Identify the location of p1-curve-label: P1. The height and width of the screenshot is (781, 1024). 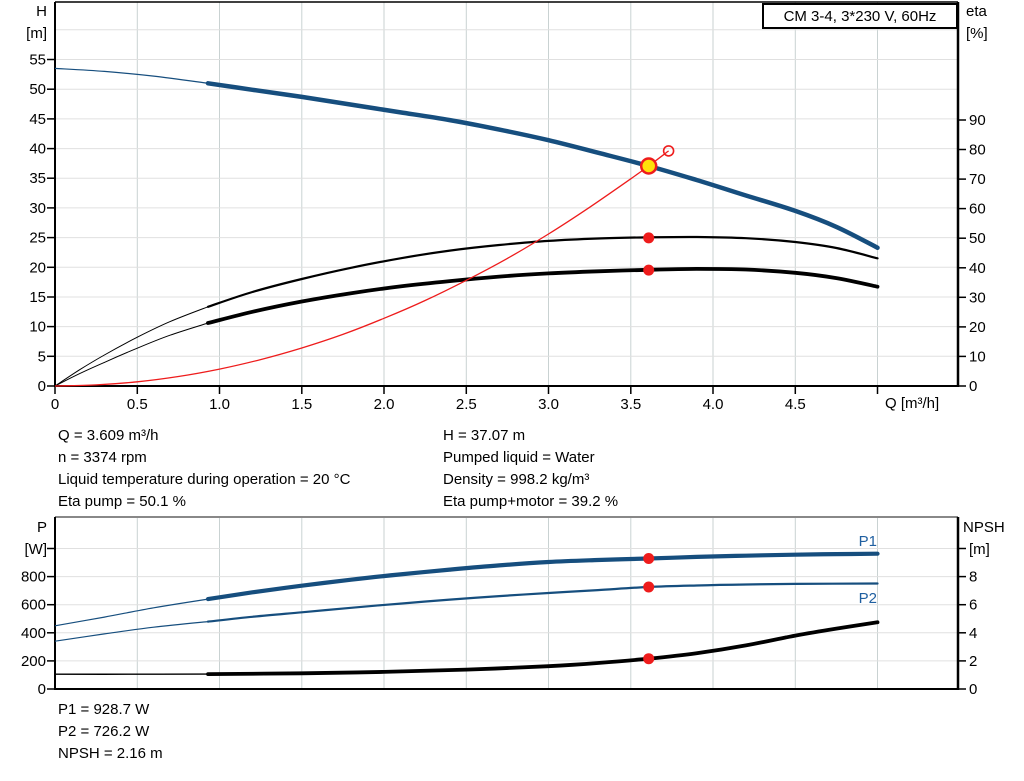
(868, 541).